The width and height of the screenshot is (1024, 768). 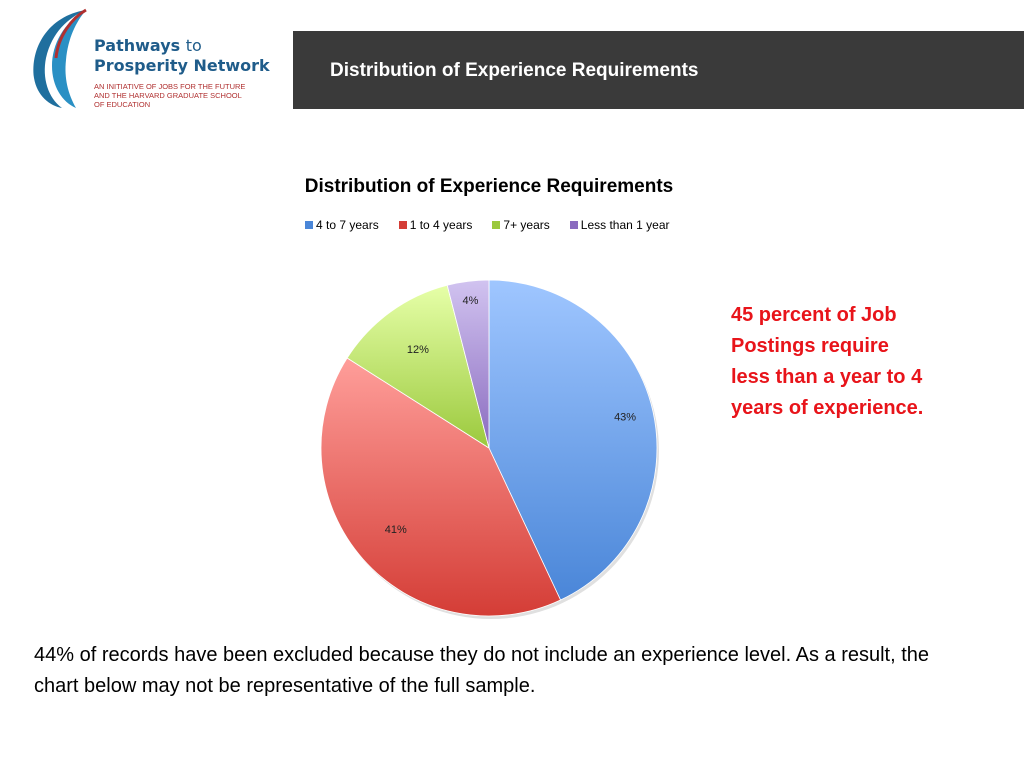 I want to click on legend-item: Less than 1 year, so click(x=619, y=225).